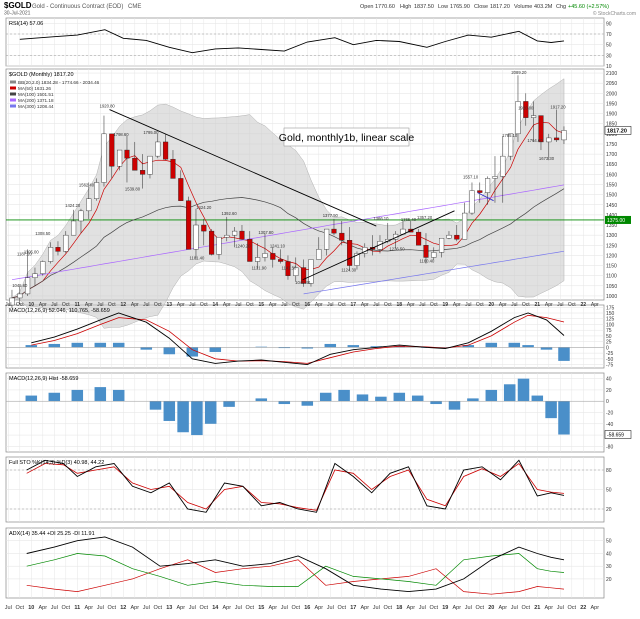  I want to click on volume-value: 403.2M, so click(543, 7).